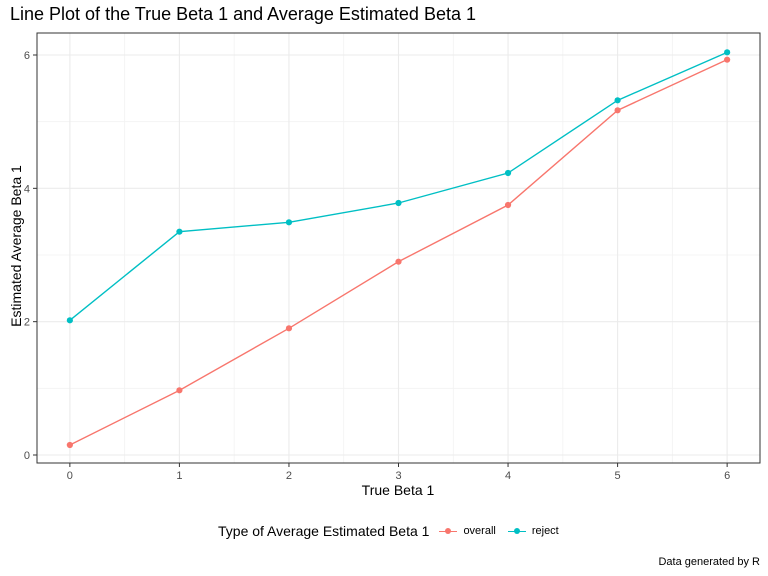  I want to click on legend-key-reject, so click(517, 531).